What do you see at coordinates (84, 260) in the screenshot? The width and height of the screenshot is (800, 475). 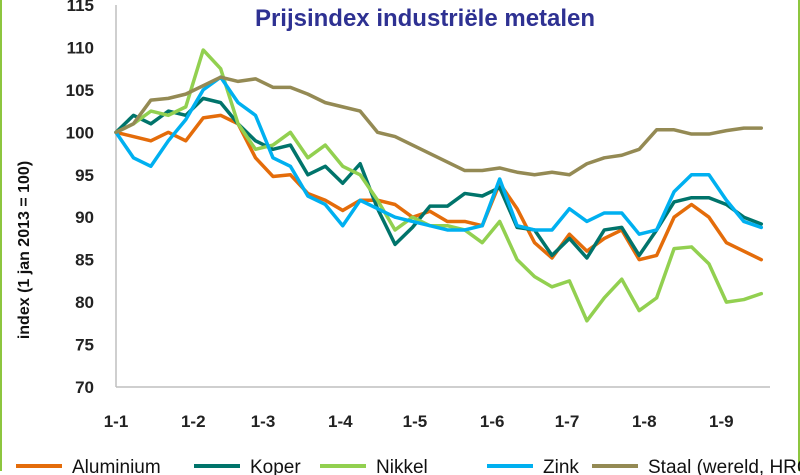 I see `y-tick-label-85: 85` at bounding box center [84, 260].